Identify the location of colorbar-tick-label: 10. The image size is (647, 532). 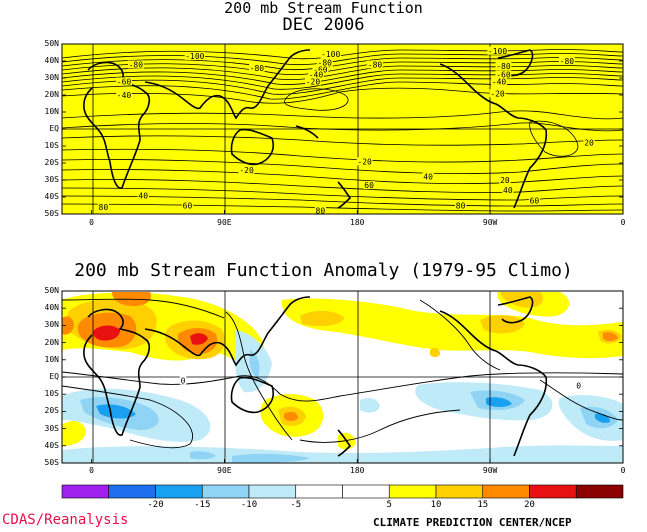
(436, 505).